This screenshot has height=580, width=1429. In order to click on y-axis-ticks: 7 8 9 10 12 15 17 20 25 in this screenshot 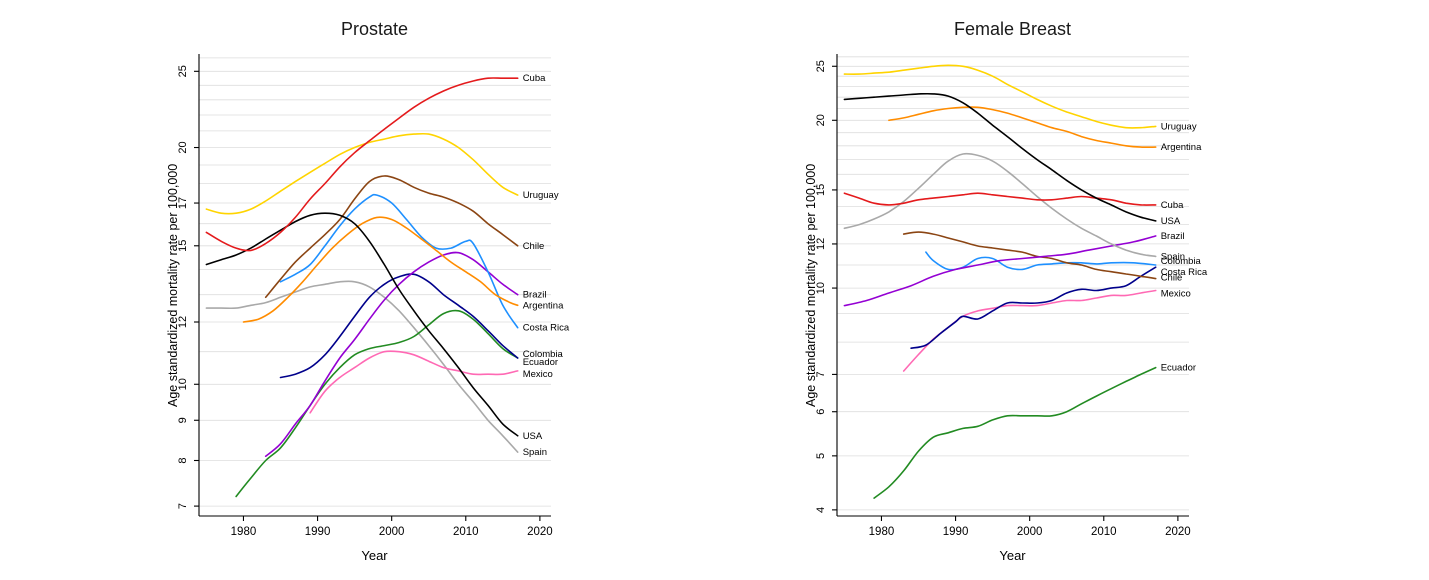, I will do `click(187, 287)`.